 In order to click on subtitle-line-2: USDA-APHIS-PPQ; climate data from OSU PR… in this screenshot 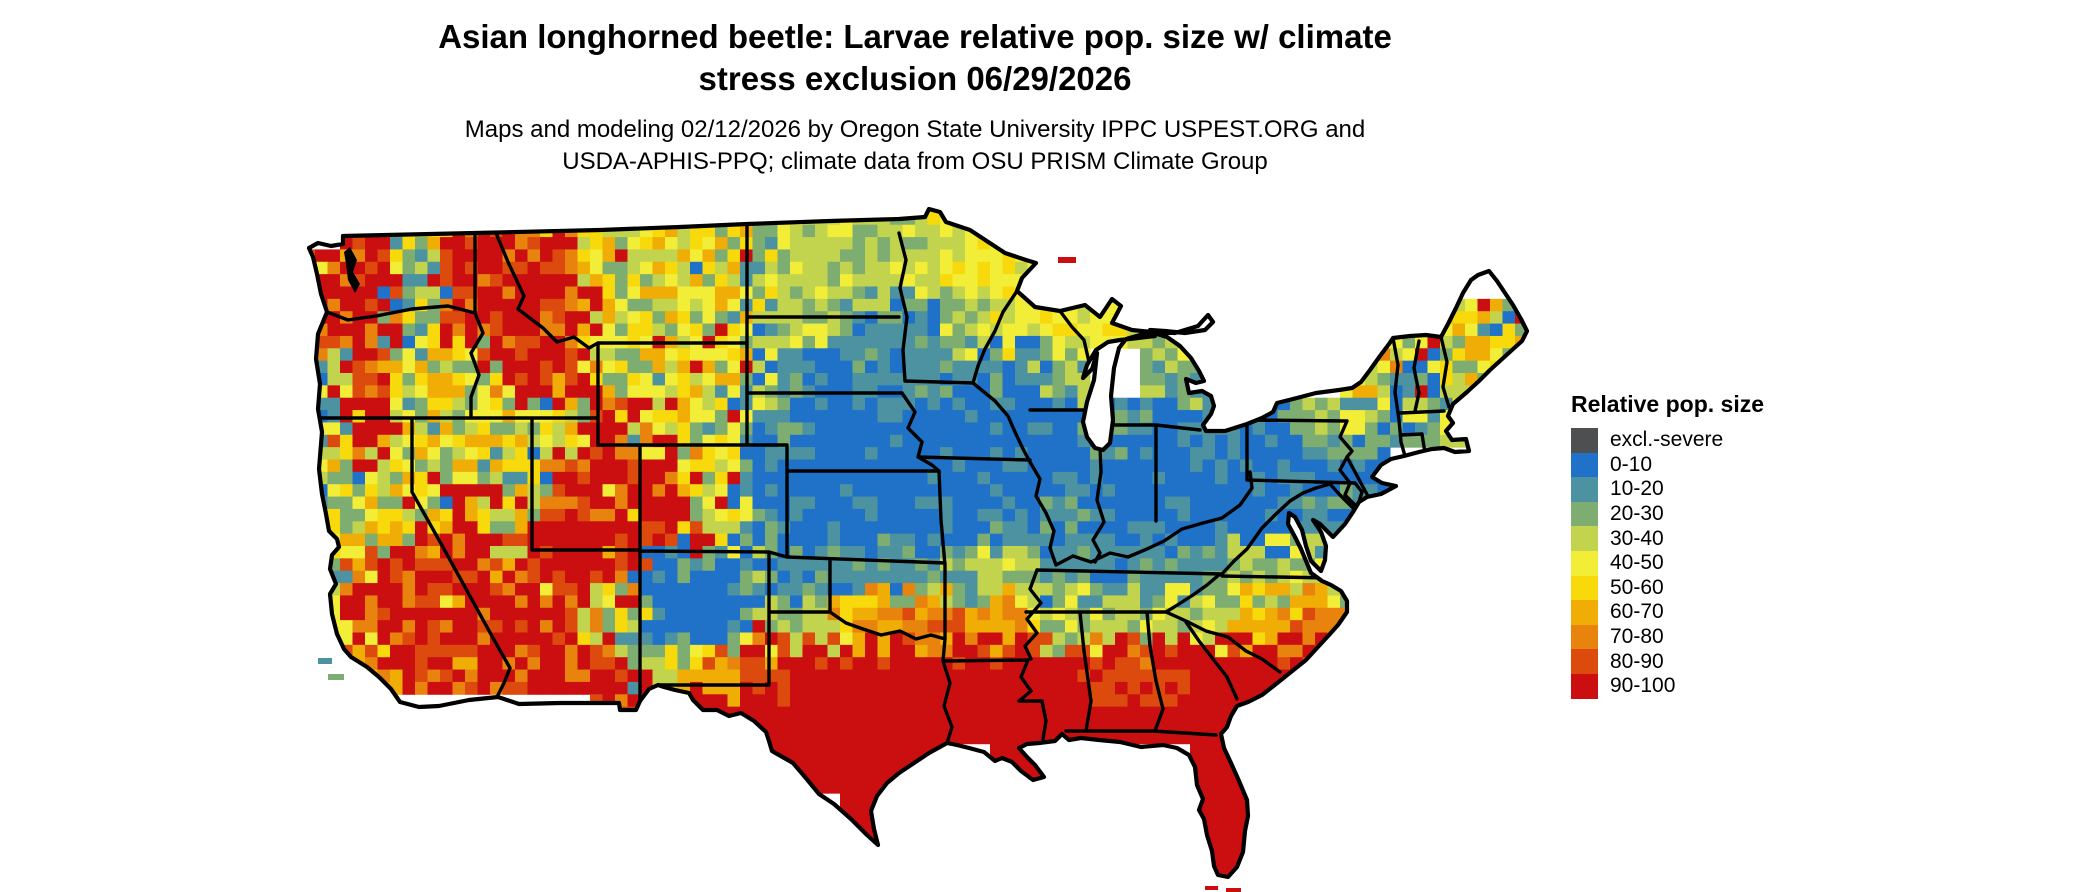, I will do `click(915, 162)`.